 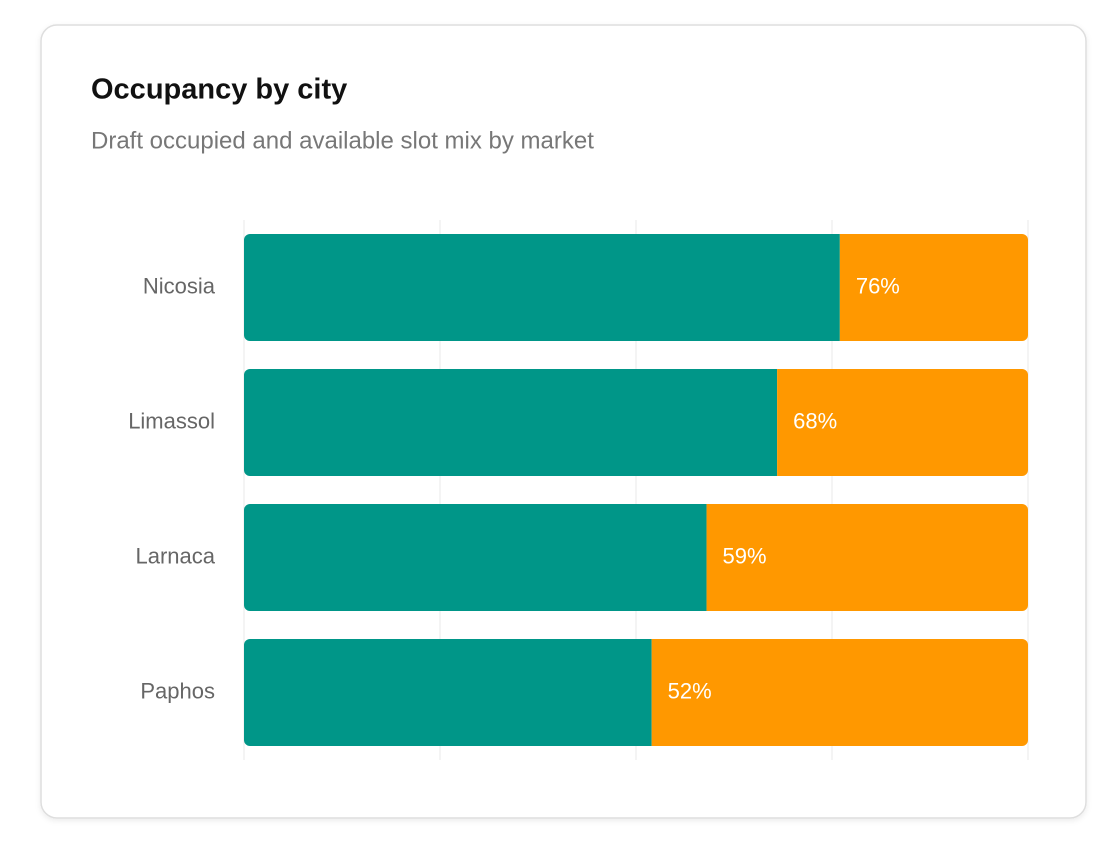 What do you see at coordinates (815, 420) in the screenshot?
I see `value-label: 68%` at bounding box center [815, 420].